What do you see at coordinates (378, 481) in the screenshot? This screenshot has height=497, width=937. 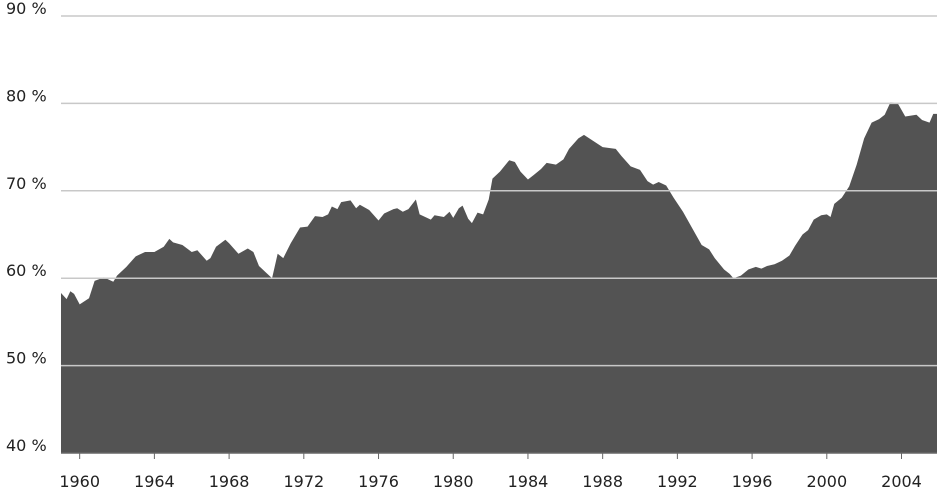 I see `x-tick-label: 1976` at bounding box center [378, 481].